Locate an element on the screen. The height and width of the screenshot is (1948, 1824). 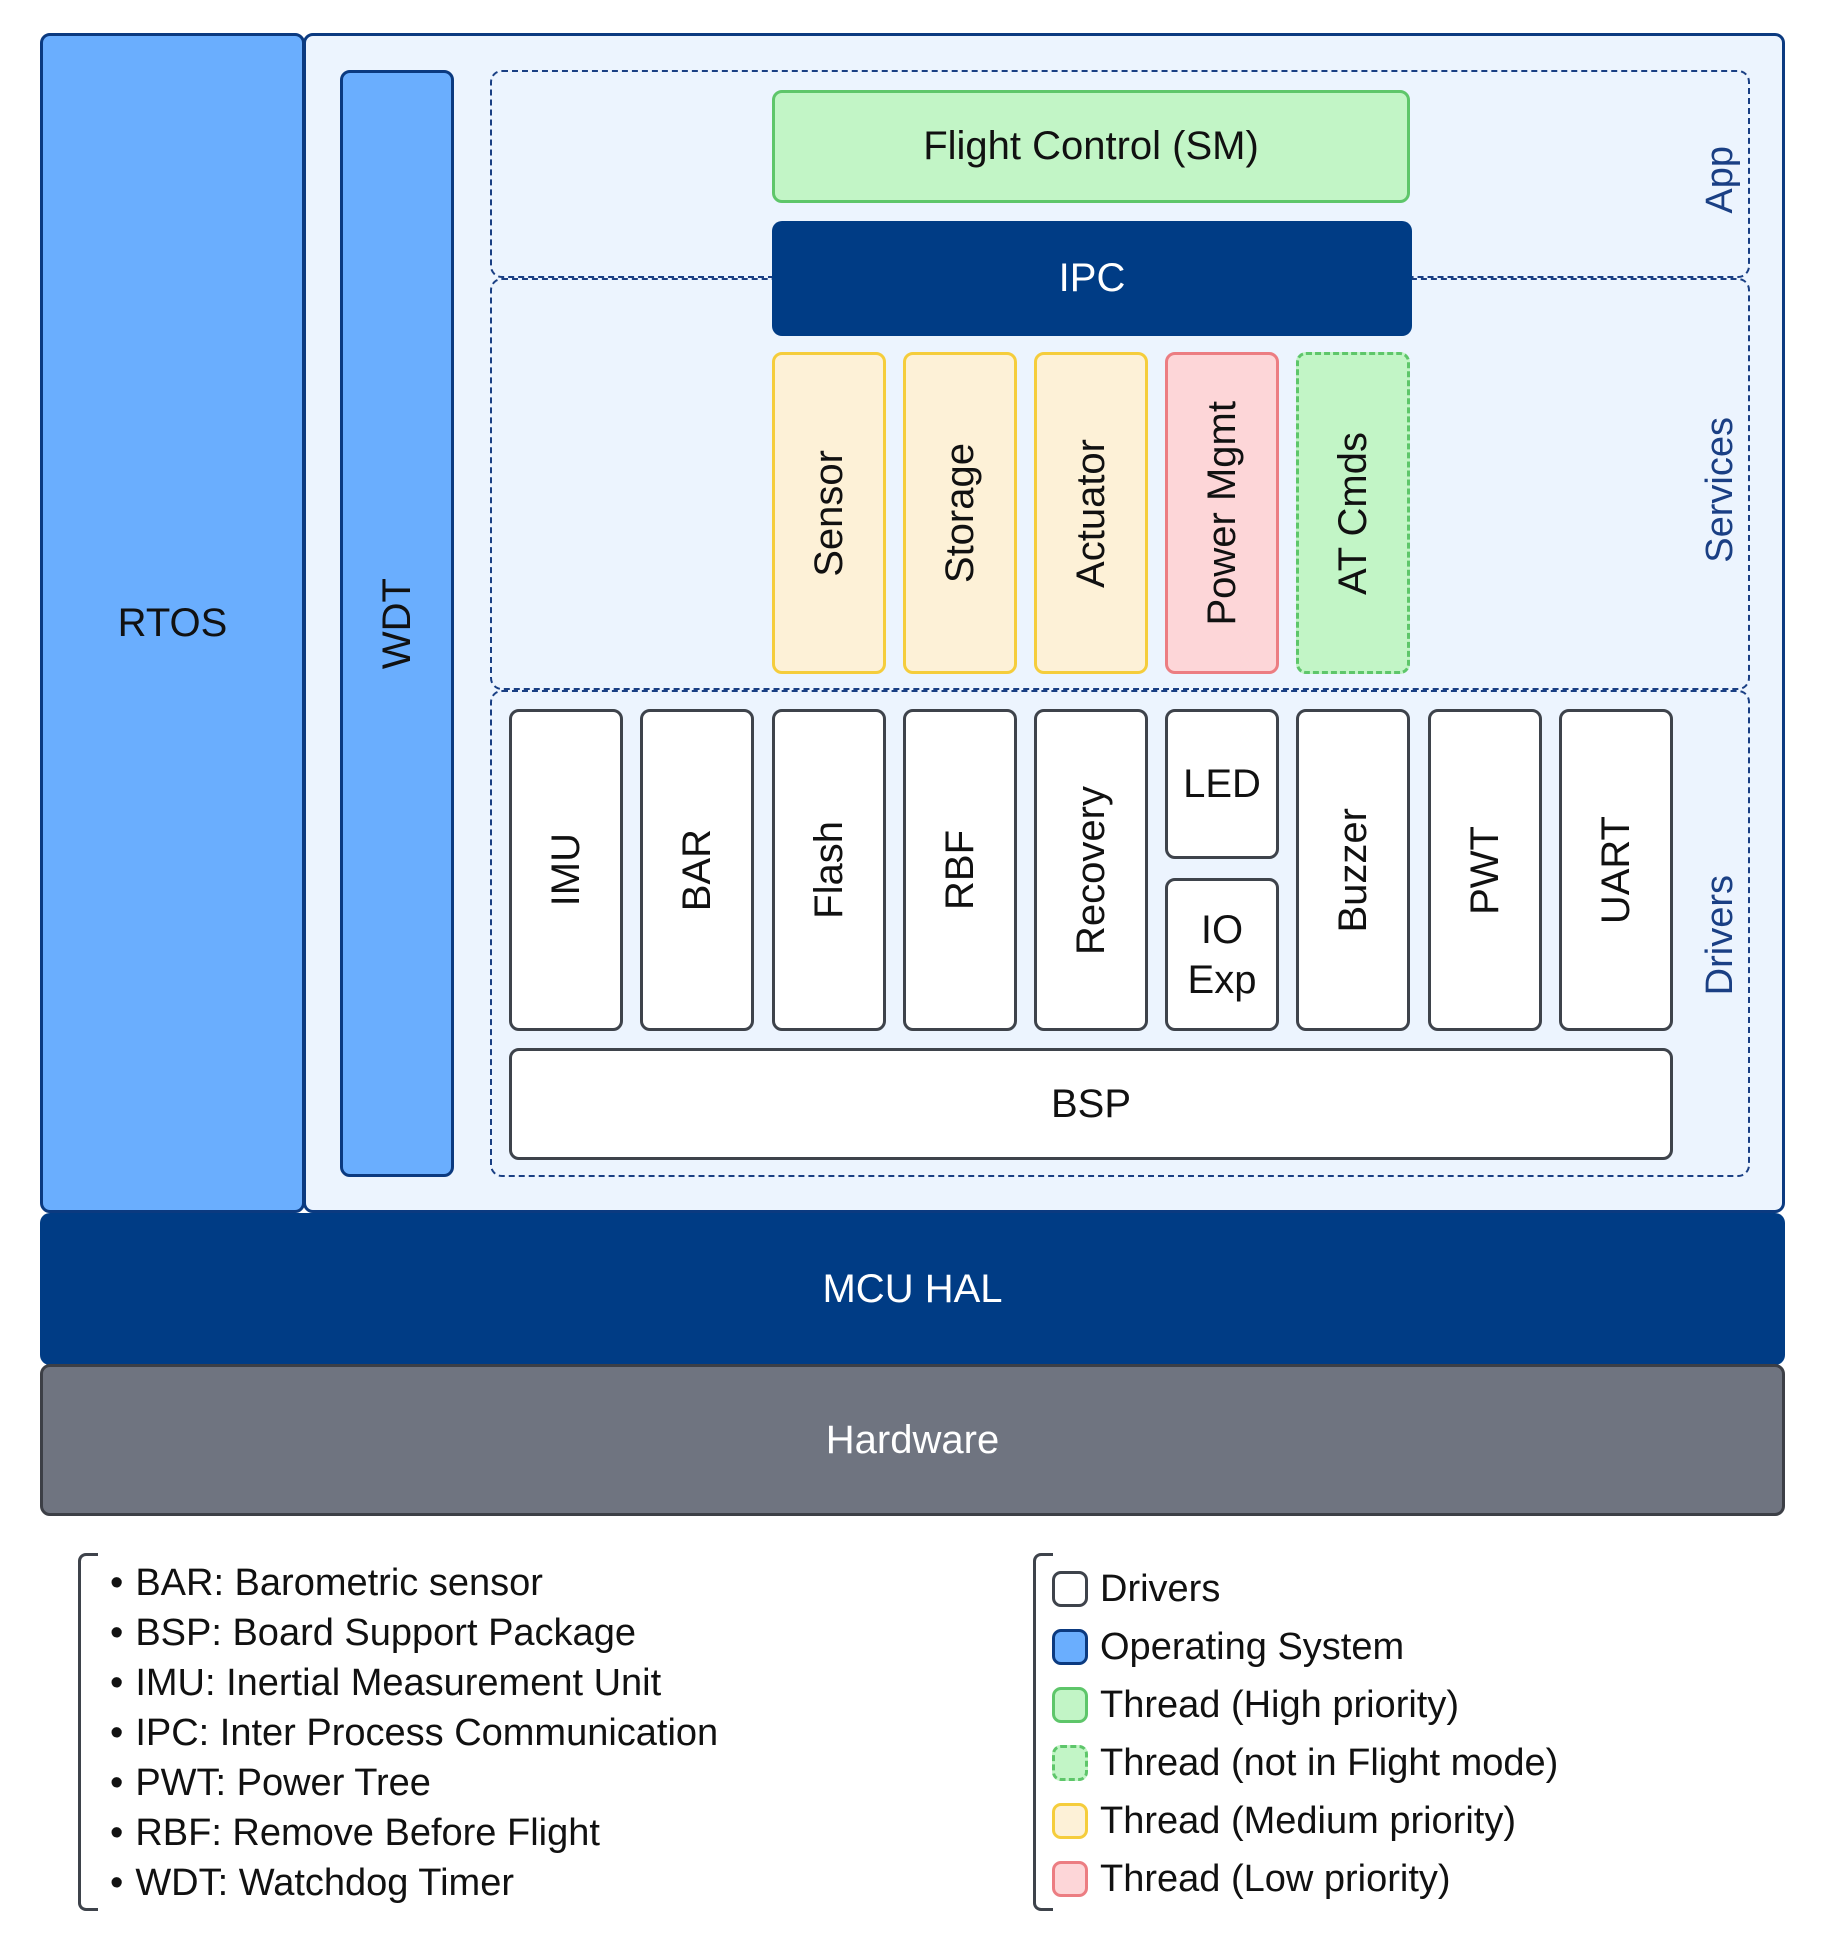
mcu-hal-block: MCU HAL is located at coordinates (912, 1289).